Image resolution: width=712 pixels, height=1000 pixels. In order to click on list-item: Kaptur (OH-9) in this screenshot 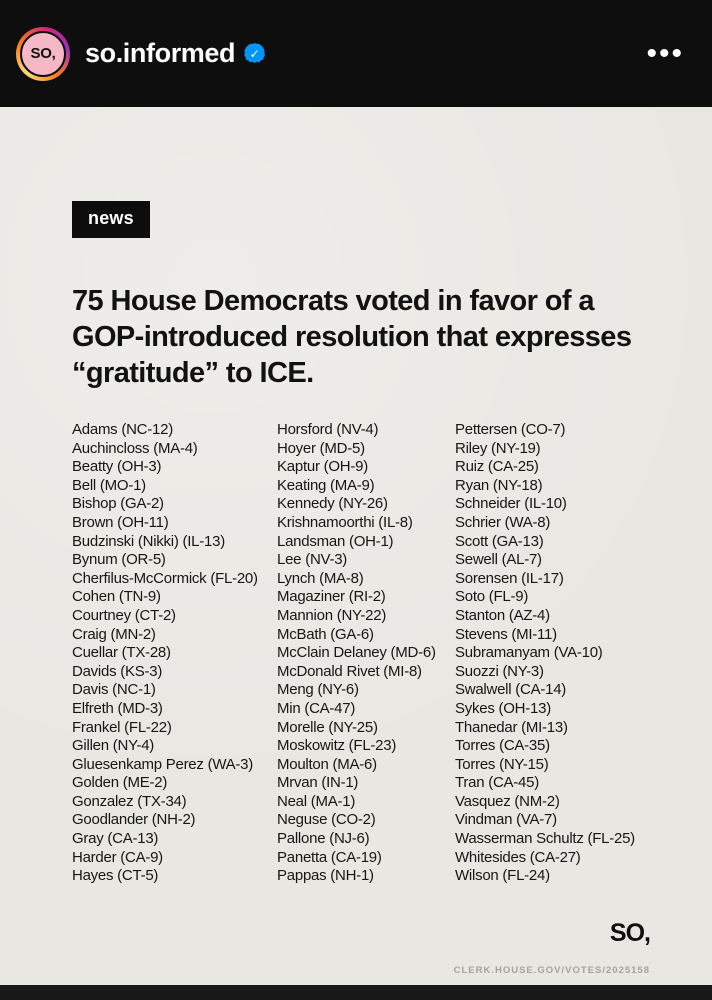, I will do `click(322, 467)`.